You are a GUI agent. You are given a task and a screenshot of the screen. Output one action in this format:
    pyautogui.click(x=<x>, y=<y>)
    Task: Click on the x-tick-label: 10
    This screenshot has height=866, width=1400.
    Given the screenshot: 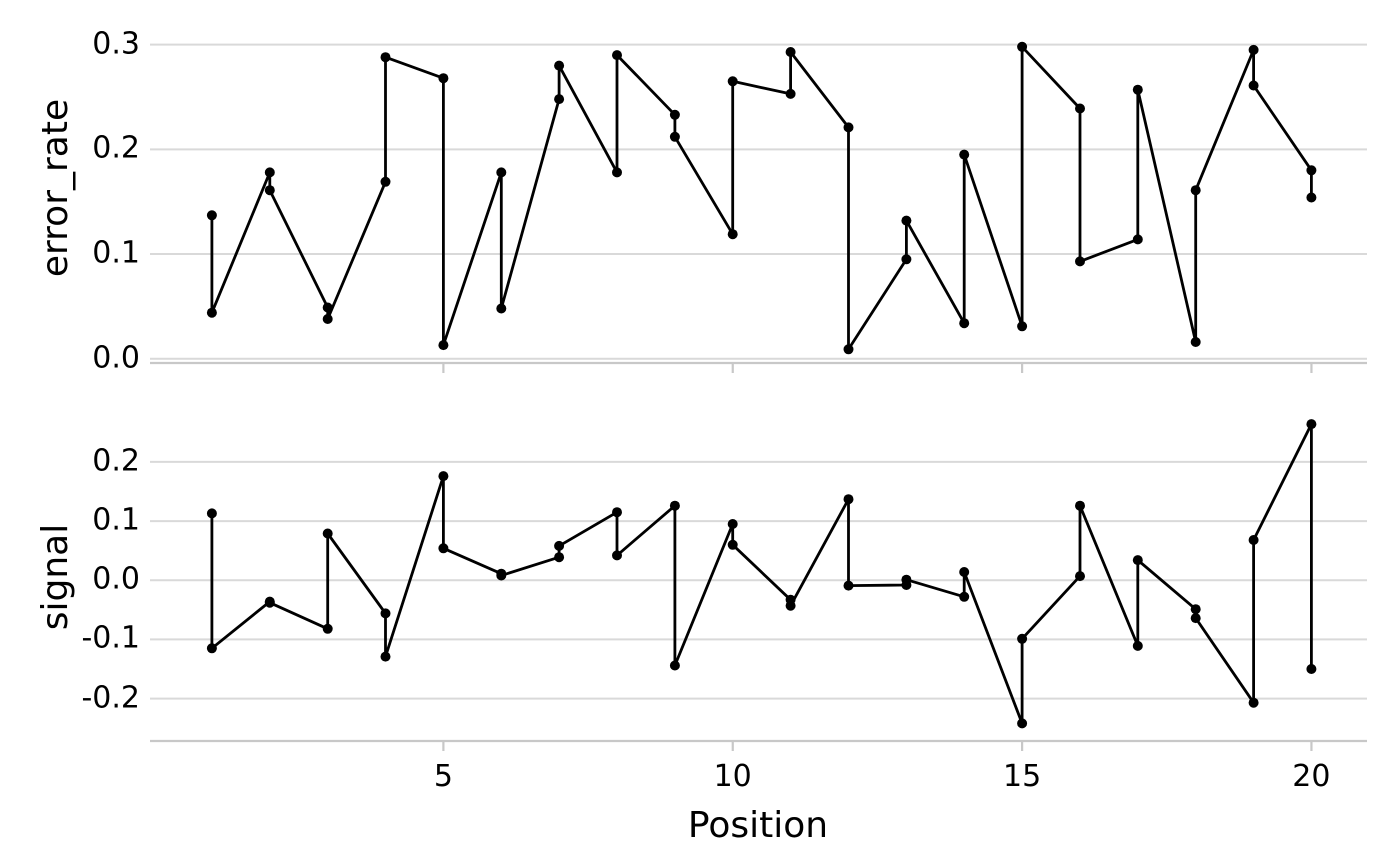 What is the action you would take?
    pyautogui.click(x=732, y=776)
    